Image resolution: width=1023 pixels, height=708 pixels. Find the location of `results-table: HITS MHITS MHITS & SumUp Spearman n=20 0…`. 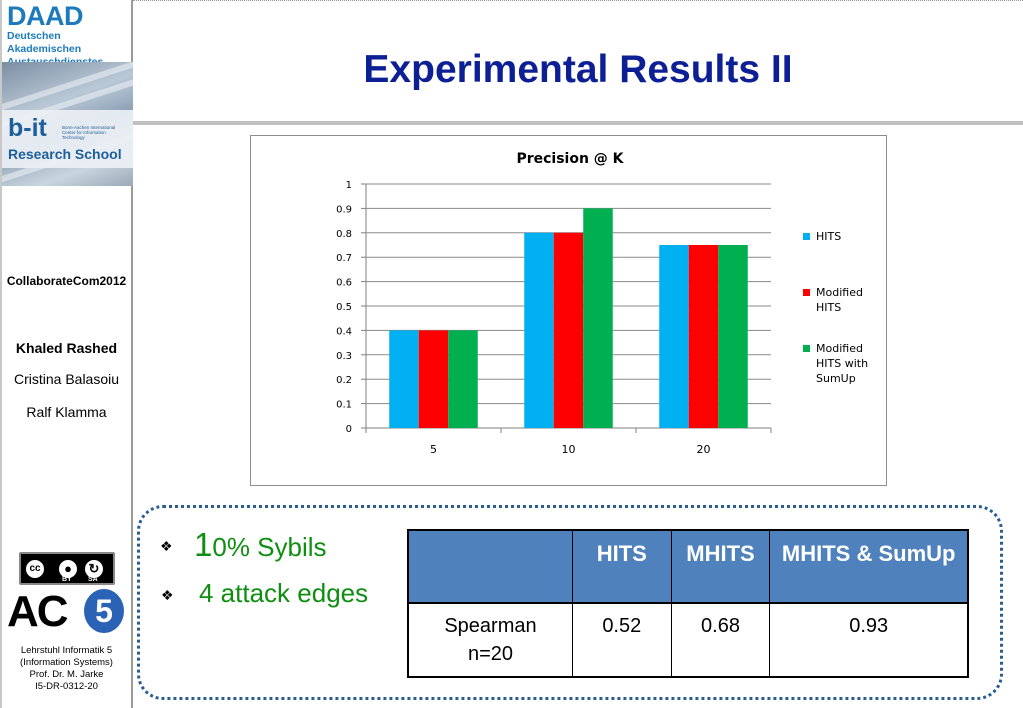

results-table: HITS MHITS MHITS & SumUp Spearman n=20 0… is located at coordinates (688, 603).